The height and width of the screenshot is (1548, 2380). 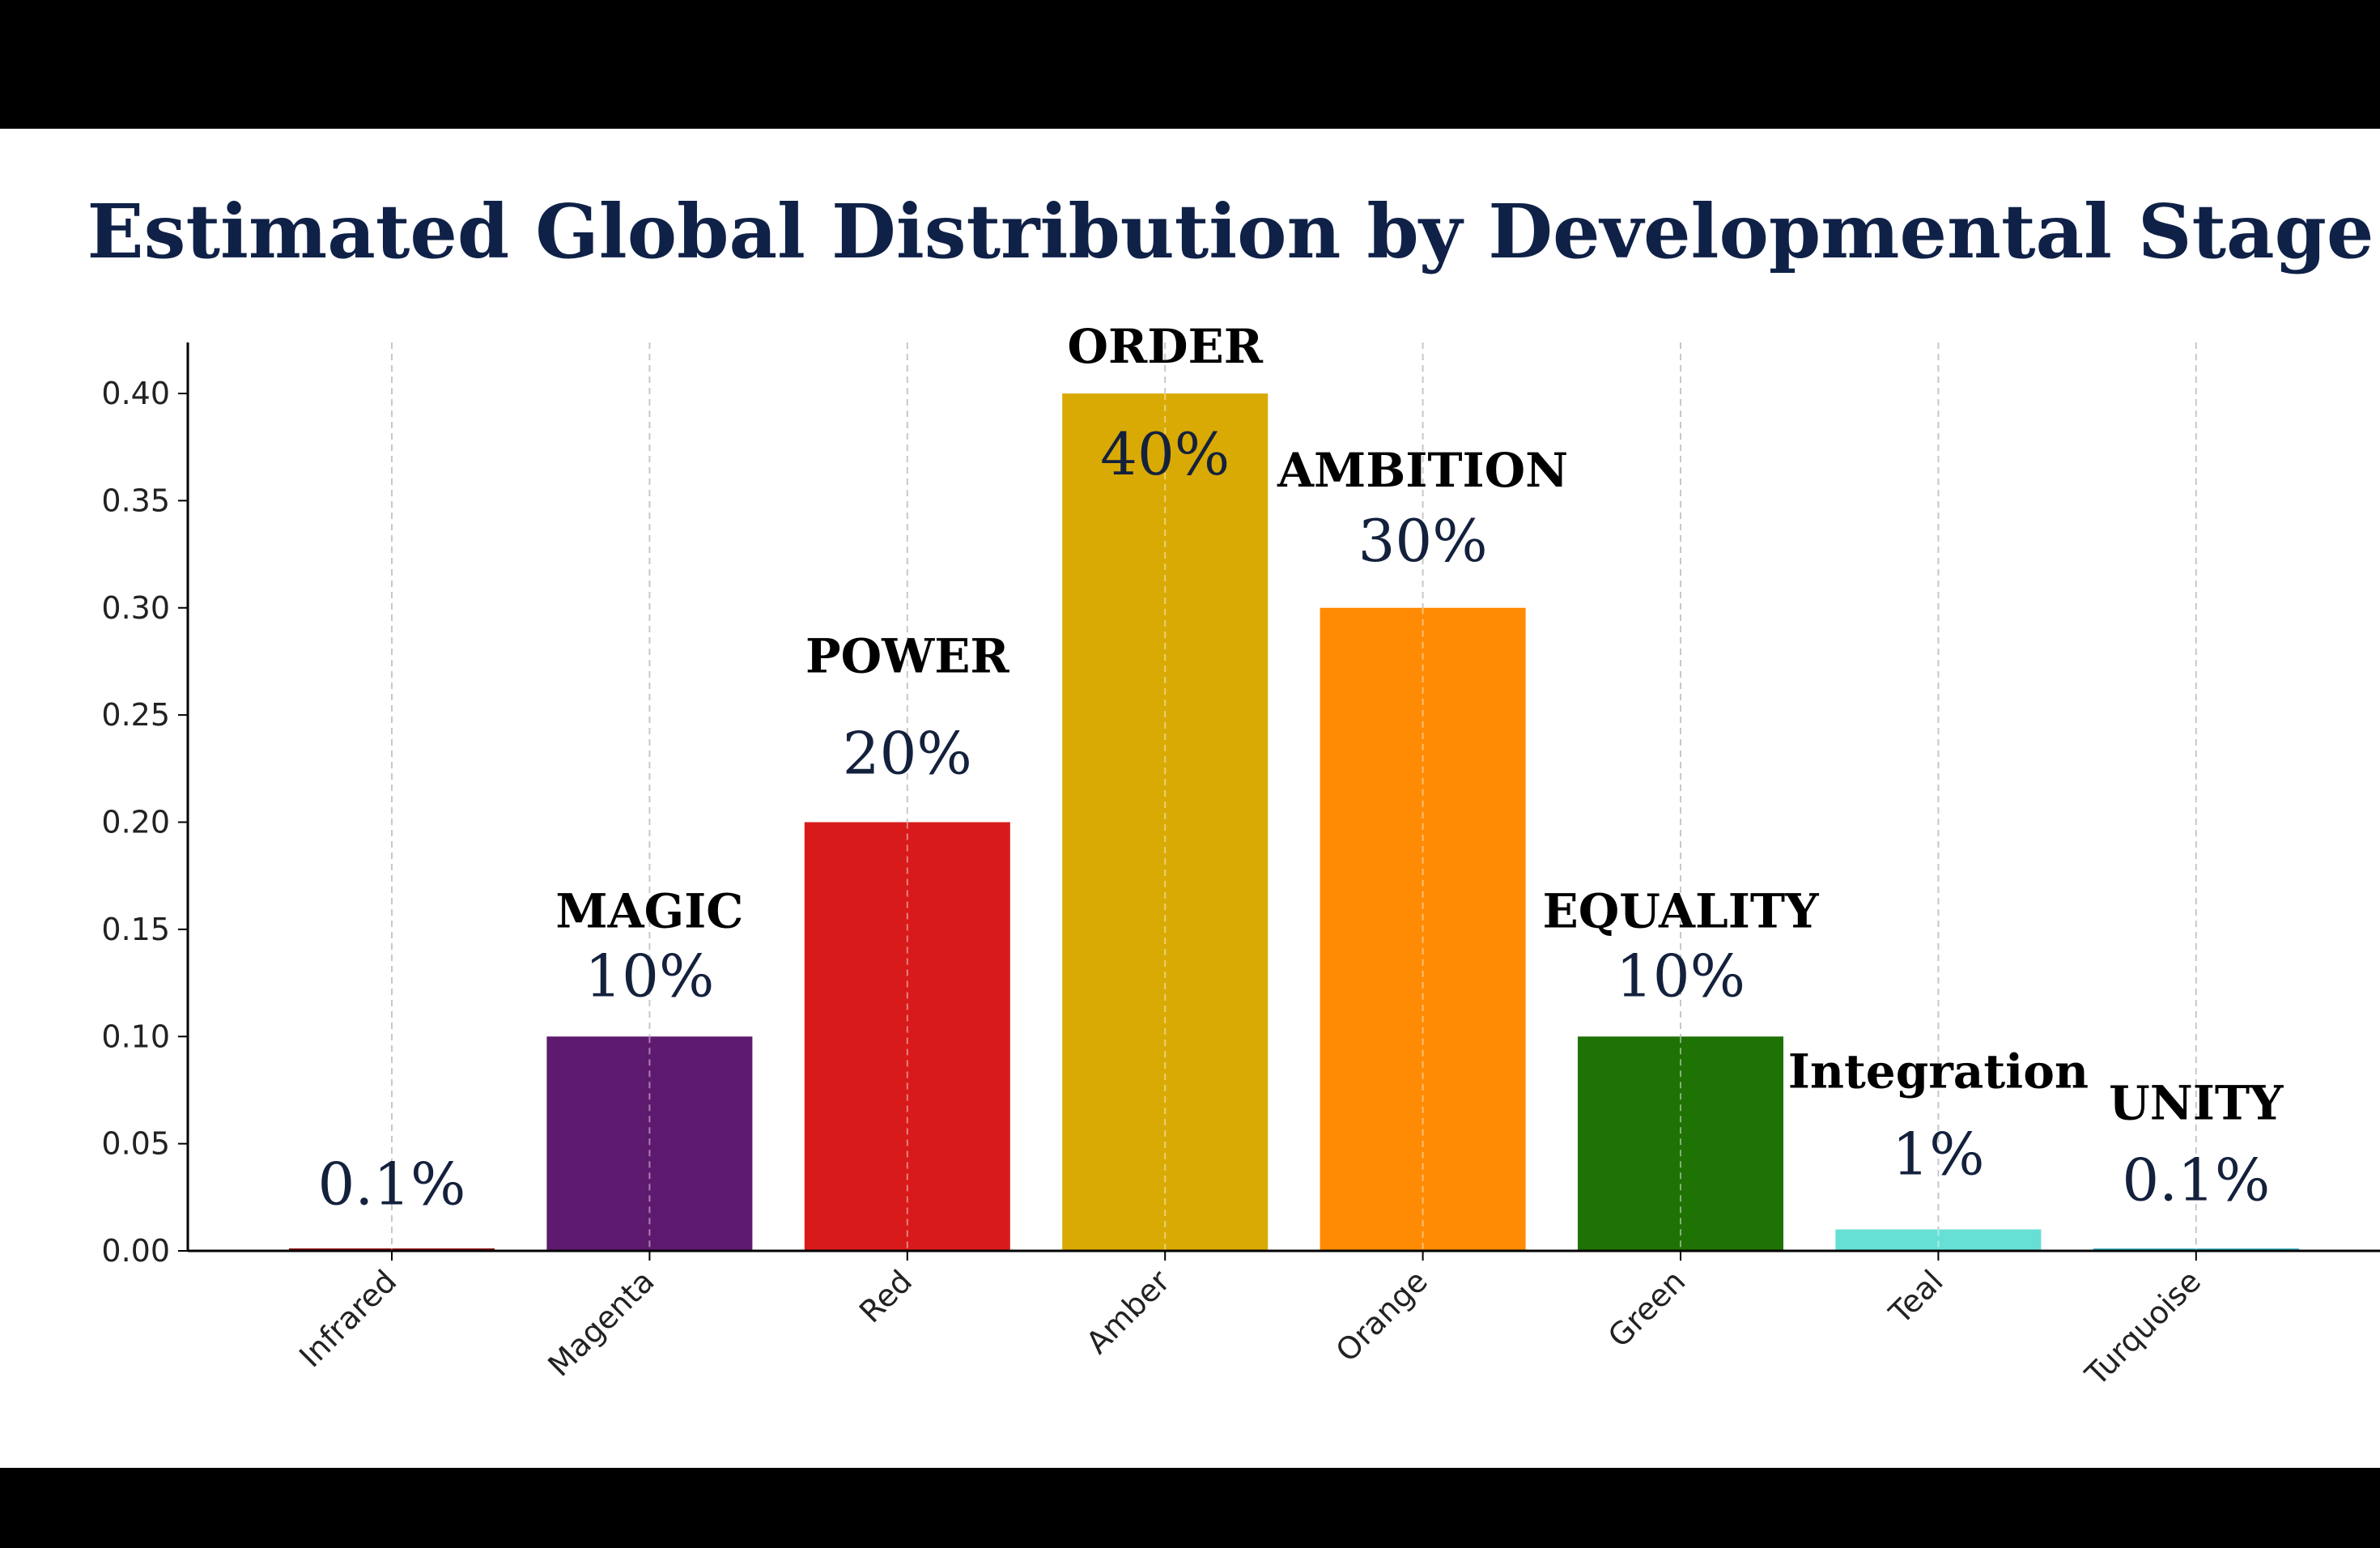 What do you see at coordinates (1916, 1297) in the screenshot?
I see `x-tick-label: Teal` at bounding box center [1916, 1297].